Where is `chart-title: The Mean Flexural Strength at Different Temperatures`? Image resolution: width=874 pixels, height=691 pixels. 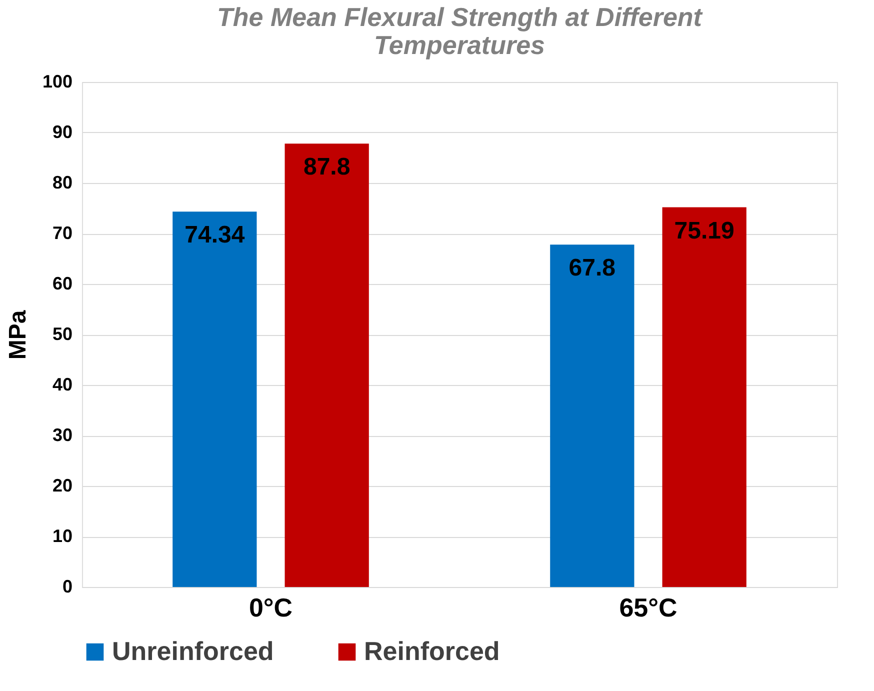
chart-title: The Mean Flexural Strength at Different Temperatures is located at coordinates (460, 31).